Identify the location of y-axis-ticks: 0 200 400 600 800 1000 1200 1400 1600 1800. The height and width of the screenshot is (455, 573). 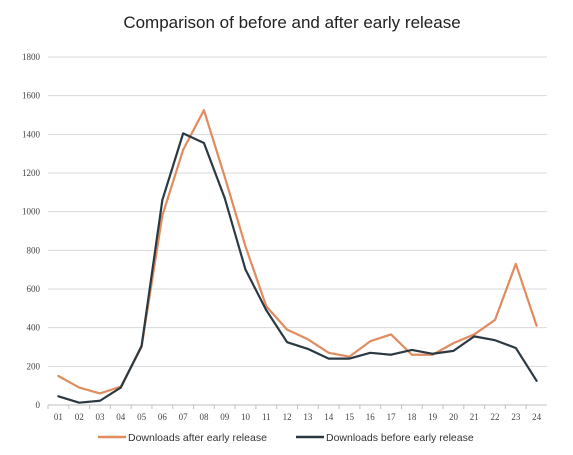
(31, 231).